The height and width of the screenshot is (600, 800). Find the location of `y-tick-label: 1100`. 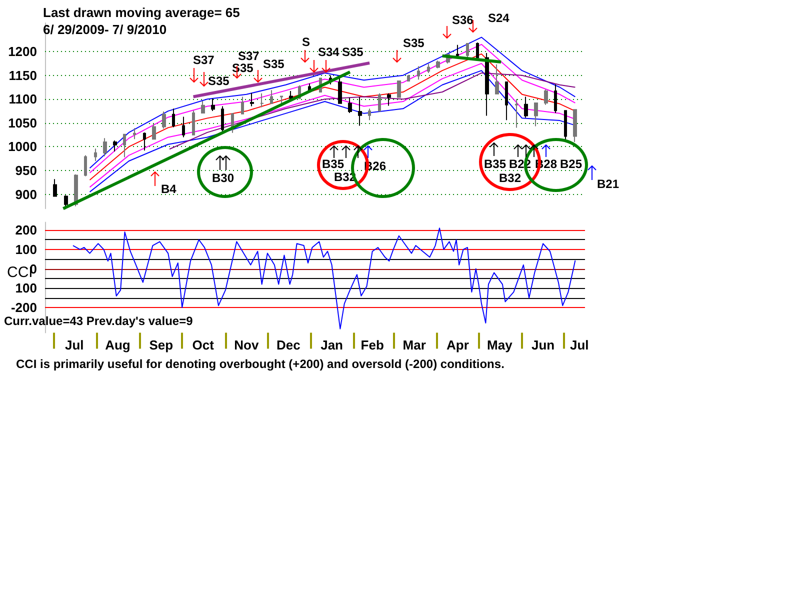

y-tick-label: 1100 is located at coordinates (22, 99).